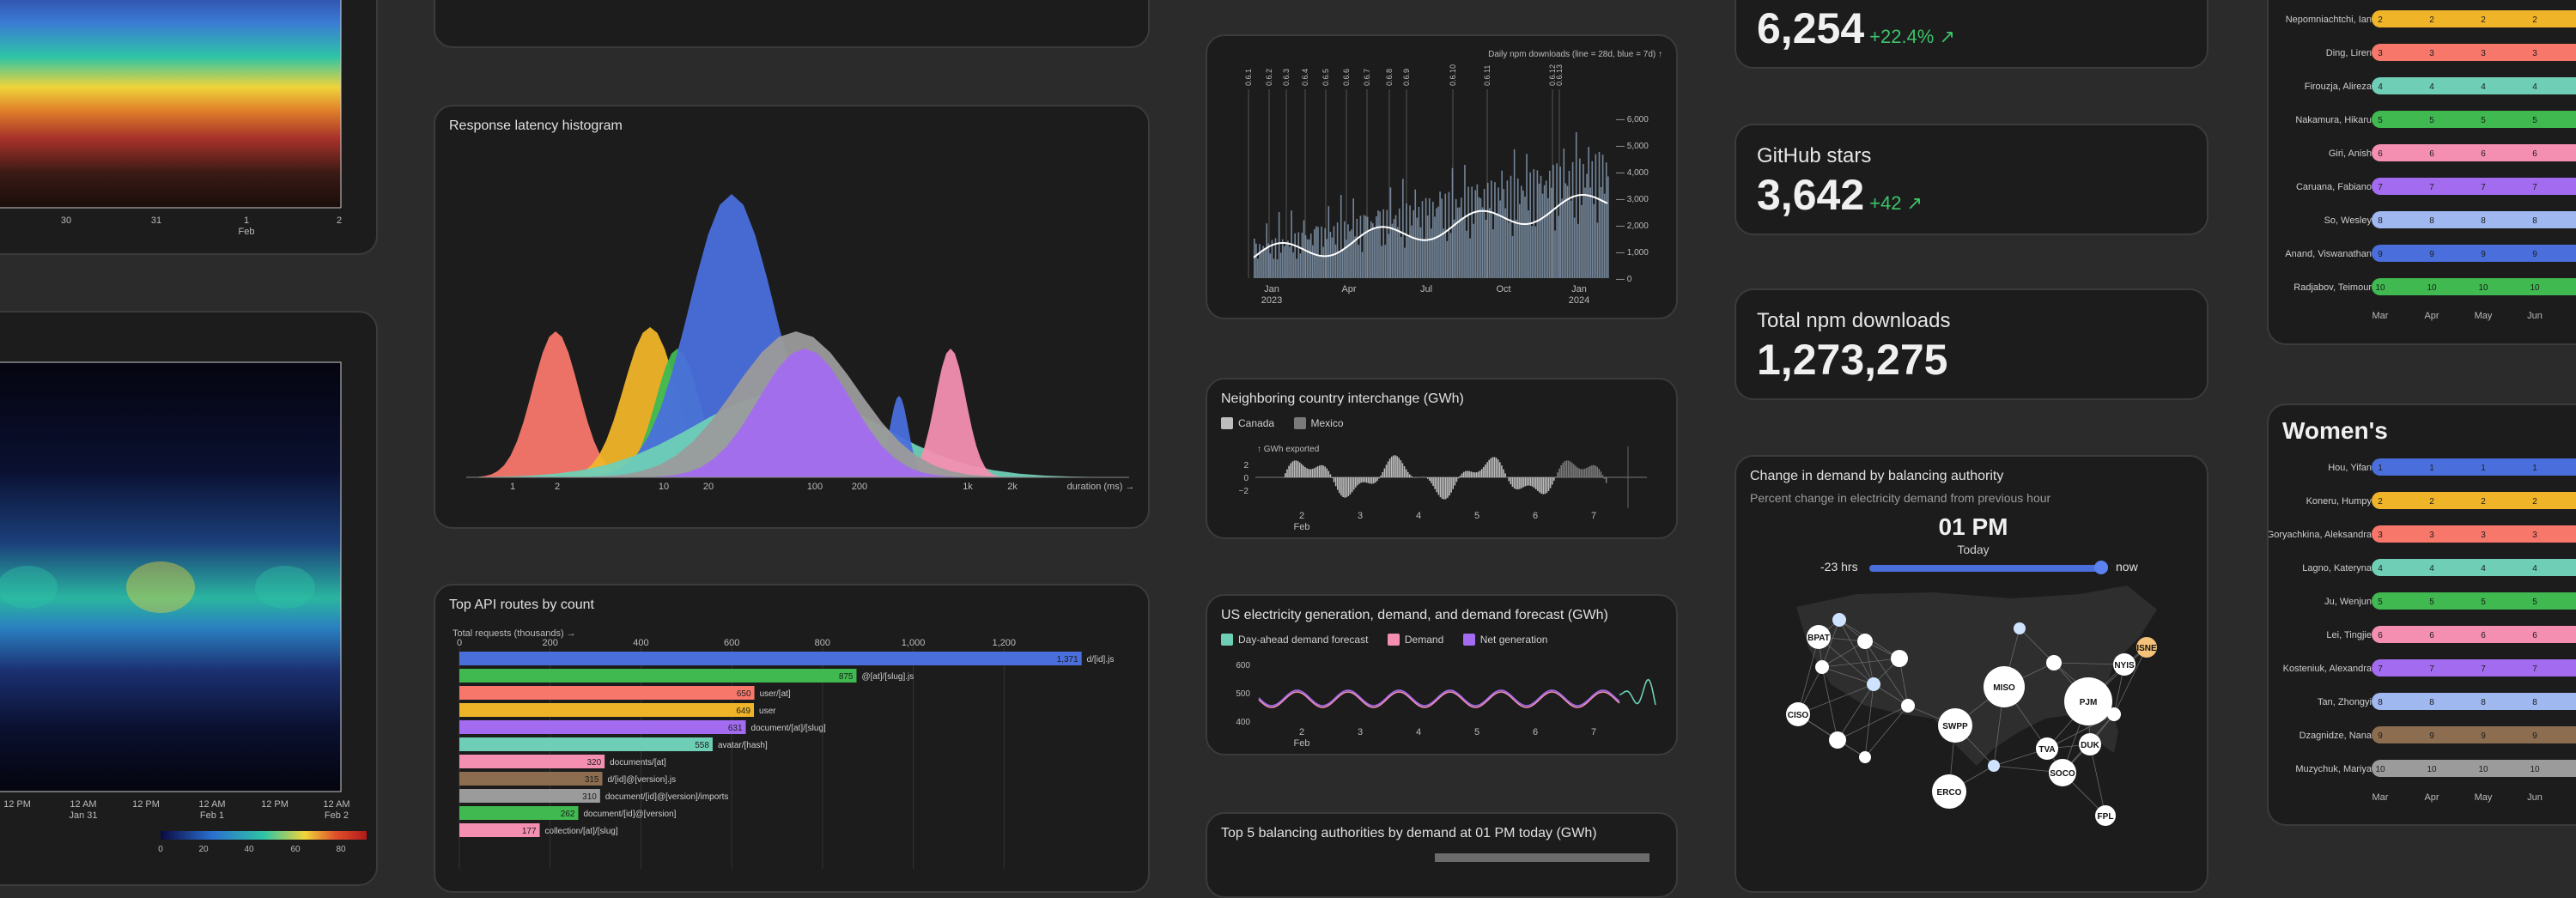 Image resolution: width=2576 pixels, height=898 pixels. I want to click on x-tick: 10, so click(664, 487).